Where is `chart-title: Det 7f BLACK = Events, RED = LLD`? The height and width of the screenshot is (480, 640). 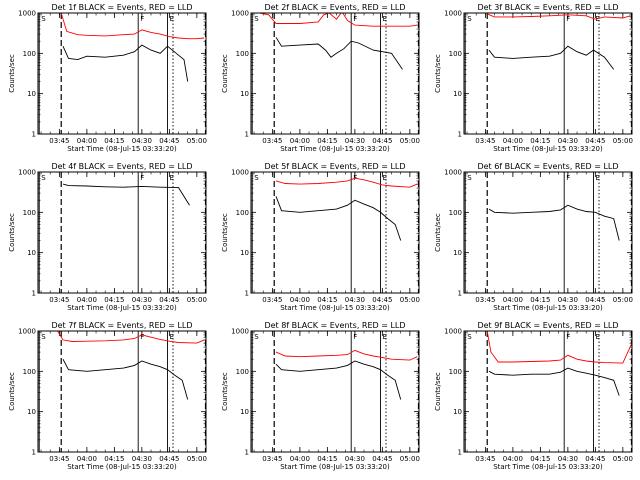
chart-title: Det 7f BLACK = Events, RED = LLD is located at coordinates (121, 325).